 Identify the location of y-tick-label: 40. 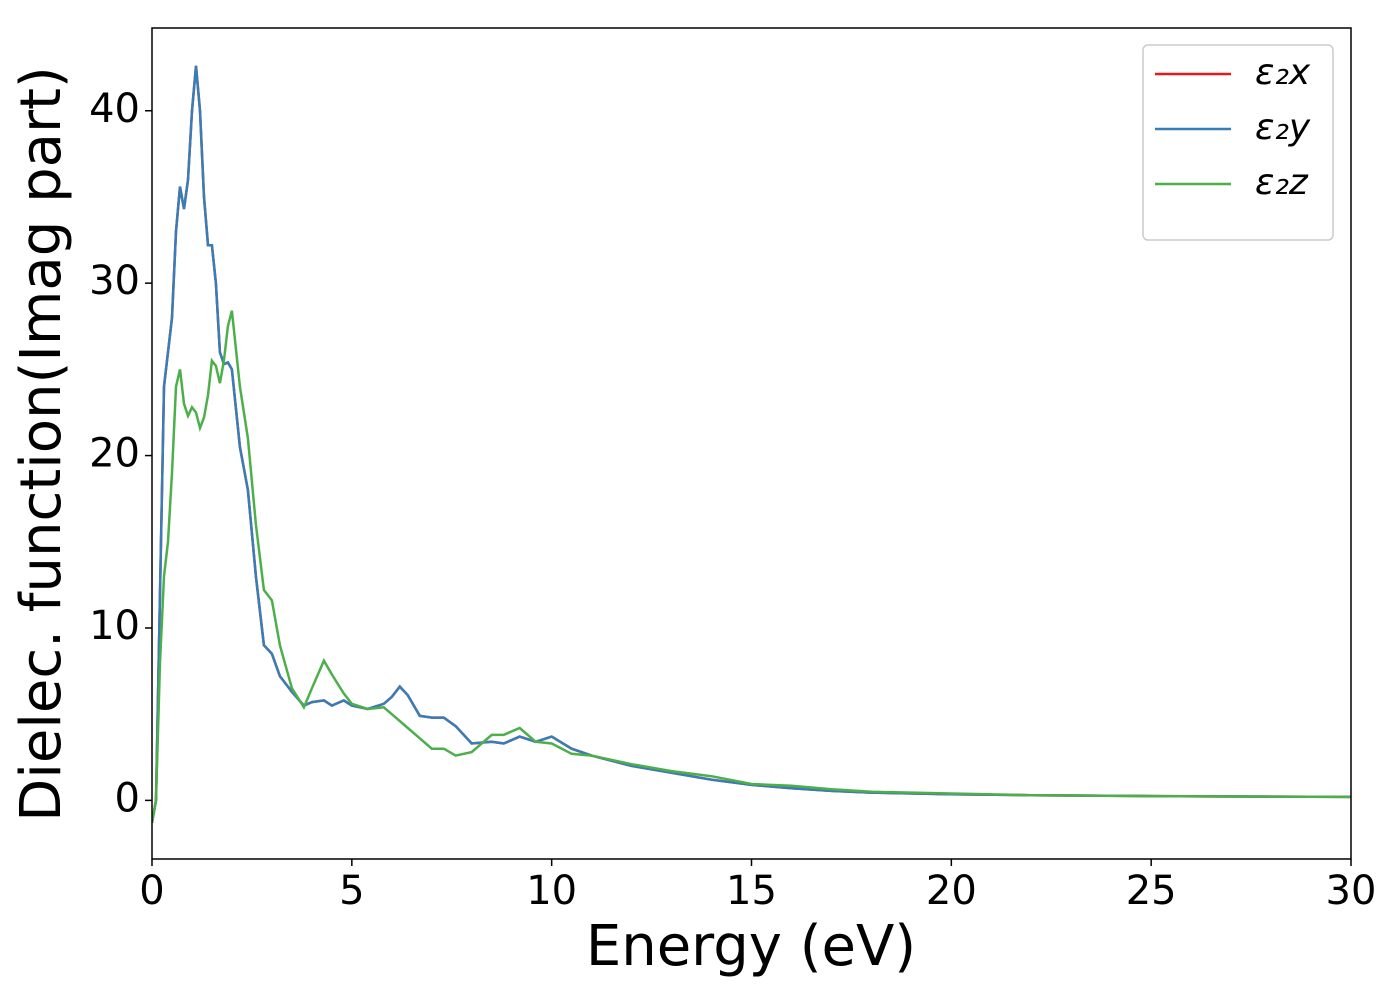
(114, 109).